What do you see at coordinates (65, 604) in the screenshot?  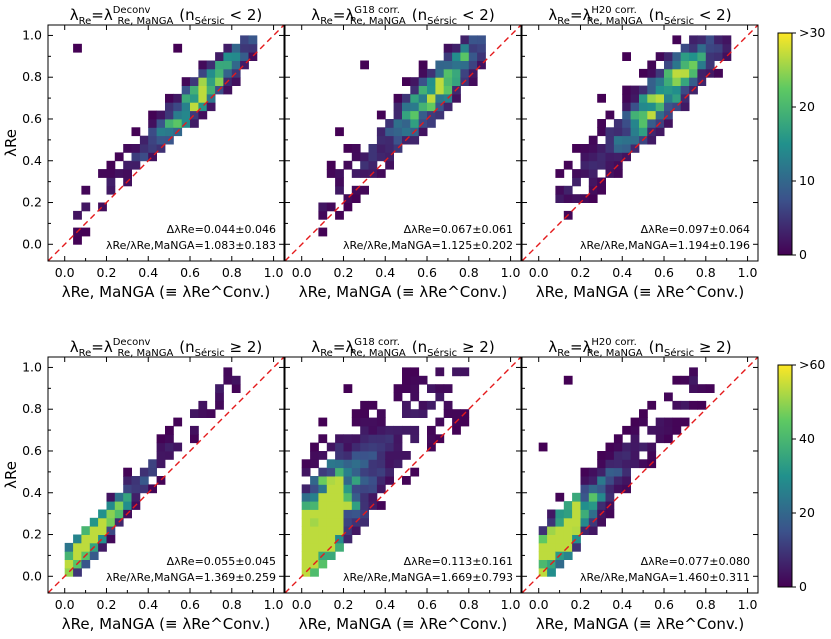 I see `x-tick-label: 0.0` at bounding box center [65, 604].